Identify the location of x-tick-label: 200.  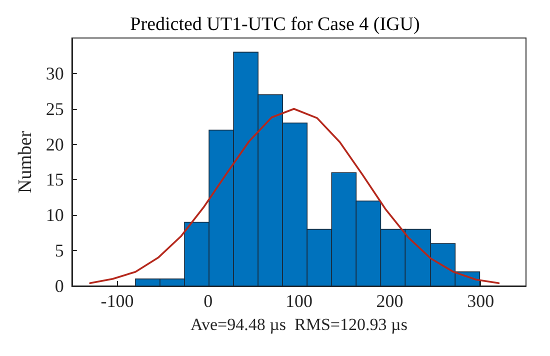
(390, 301).